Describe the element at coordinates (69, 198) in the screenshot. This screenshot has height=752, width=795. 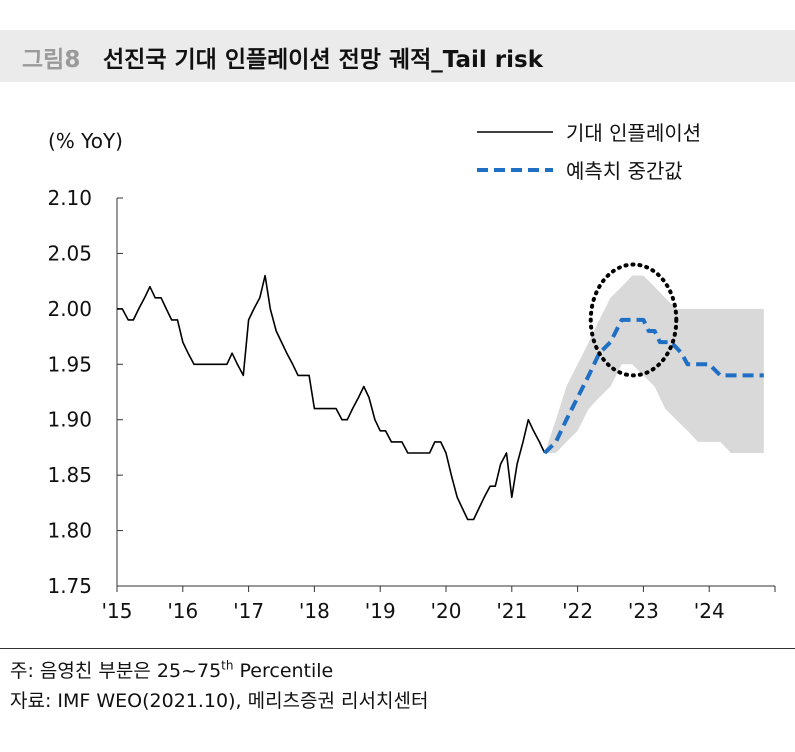
I see `y-tick-label: 2.10` at that location.